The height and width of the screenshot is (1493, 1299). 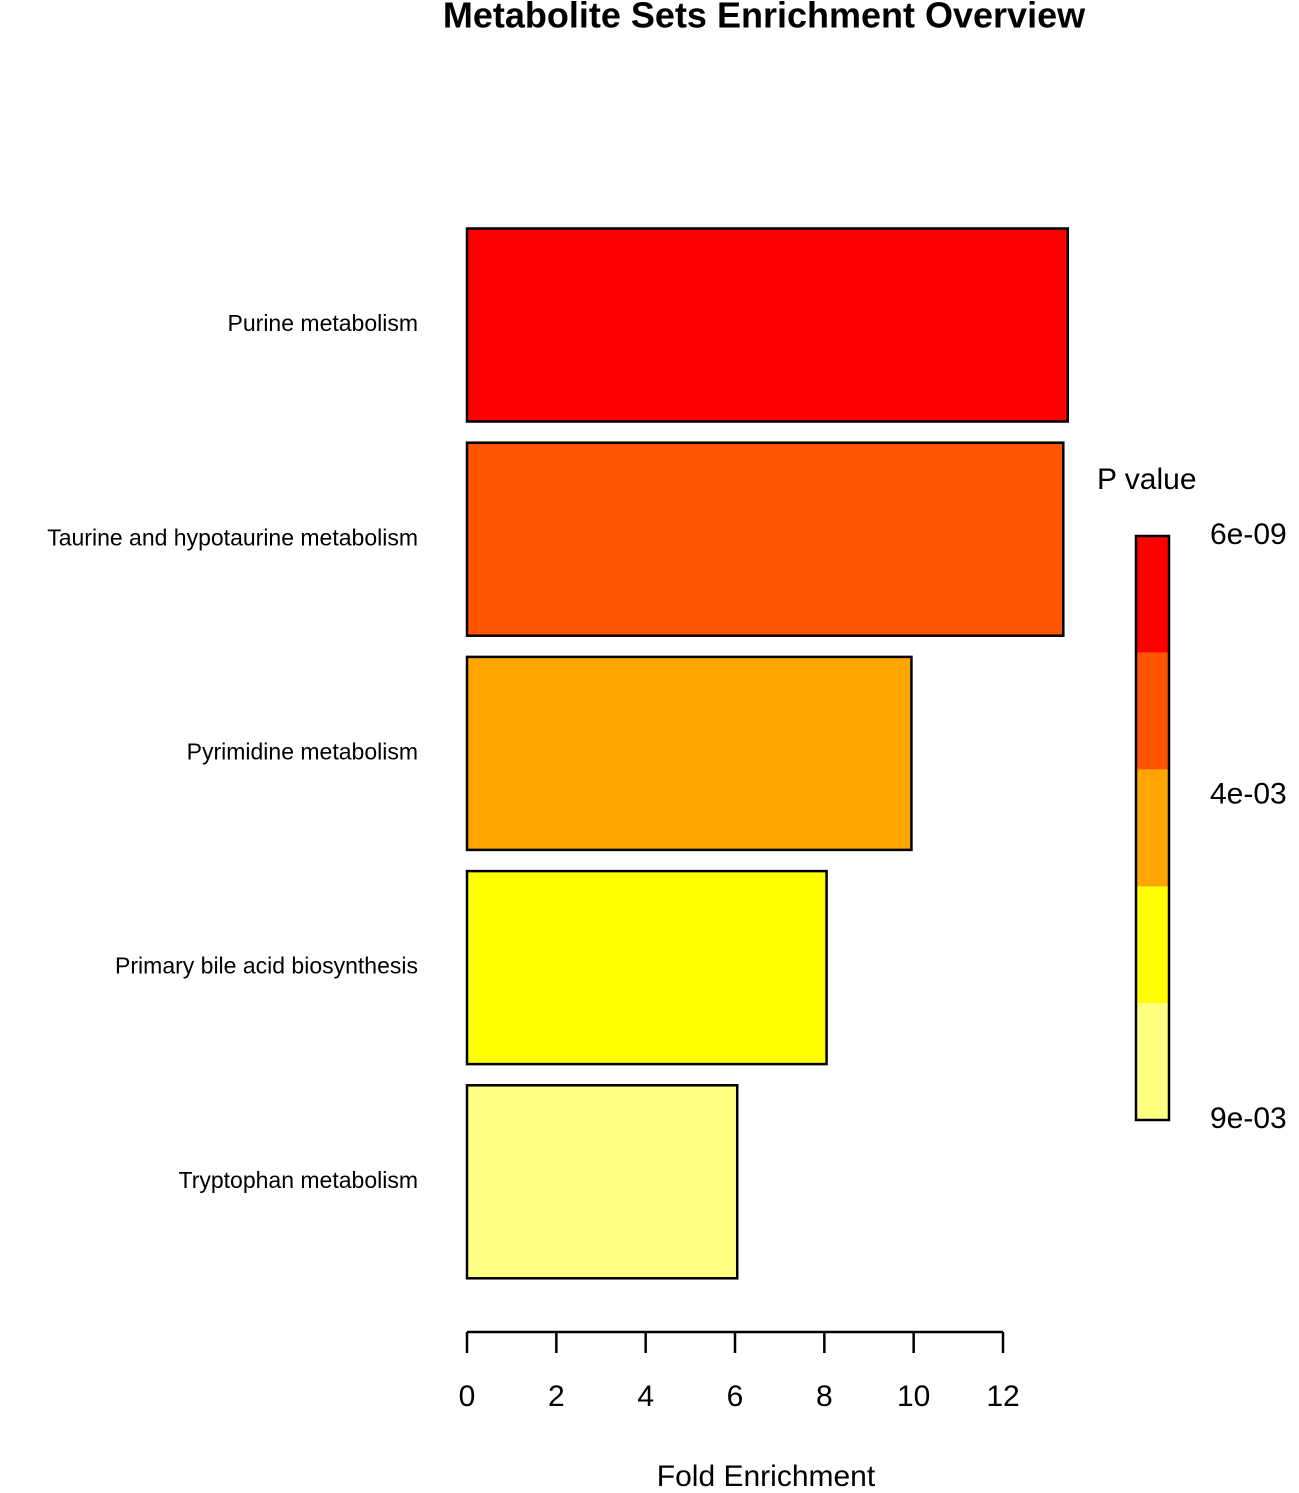 What do you see at coordinates (735, 1396) in the screenshot?
I see `x-tick-label: 6` at bounding box center [735, 1396].